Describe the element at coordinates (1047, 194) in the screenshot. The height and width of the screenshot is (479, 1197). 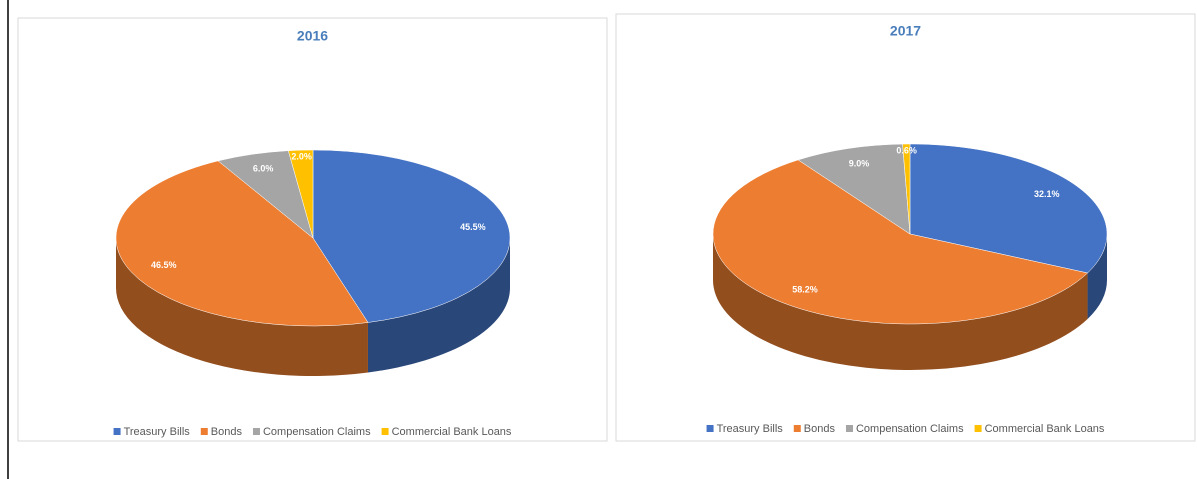
I see `data-label: 32.1%` at that location.